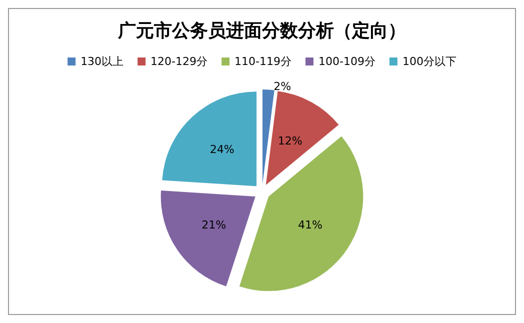 This screenshot has height=323, width=524. What do you see at coordinates (429, 61) in the screenshot?
I see `legend-label: 100分以下` at bounding box center [429, 61].